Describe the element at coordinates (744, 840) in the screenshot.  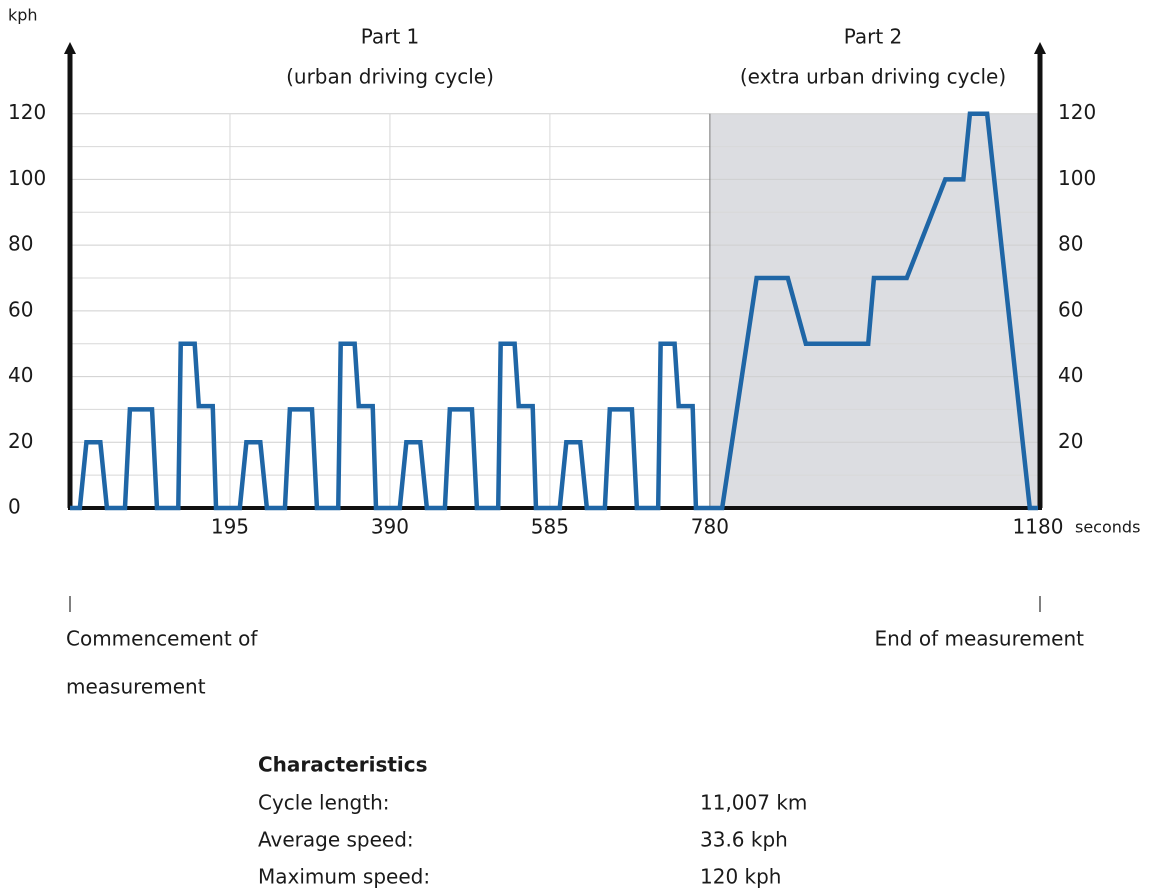
I see `row-value: 33.6 kph` at that location.